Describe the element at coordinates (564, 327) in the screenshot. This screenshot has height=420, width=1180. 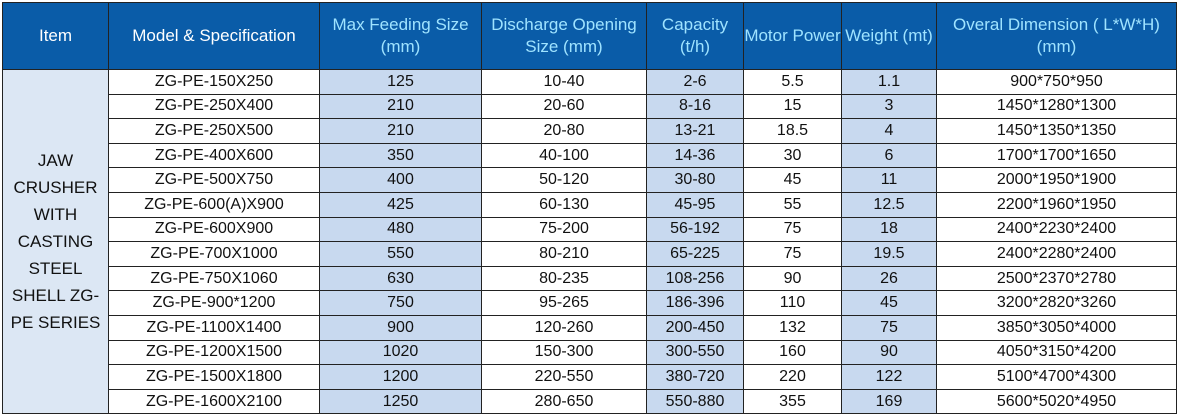
I see `table-cell: 120-260` at that location.